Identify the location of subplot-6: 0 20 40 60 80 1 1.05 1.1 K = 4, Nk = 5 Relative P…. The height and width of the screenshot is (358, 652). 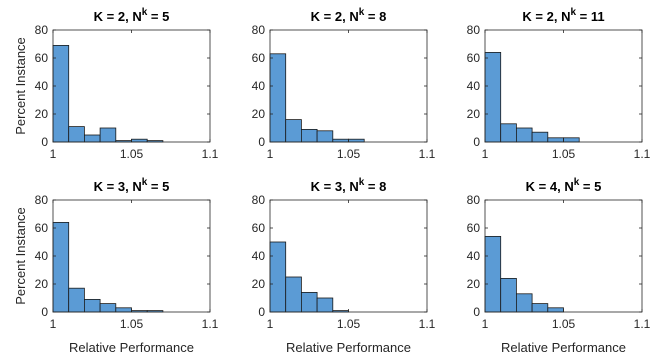
(559, 266).